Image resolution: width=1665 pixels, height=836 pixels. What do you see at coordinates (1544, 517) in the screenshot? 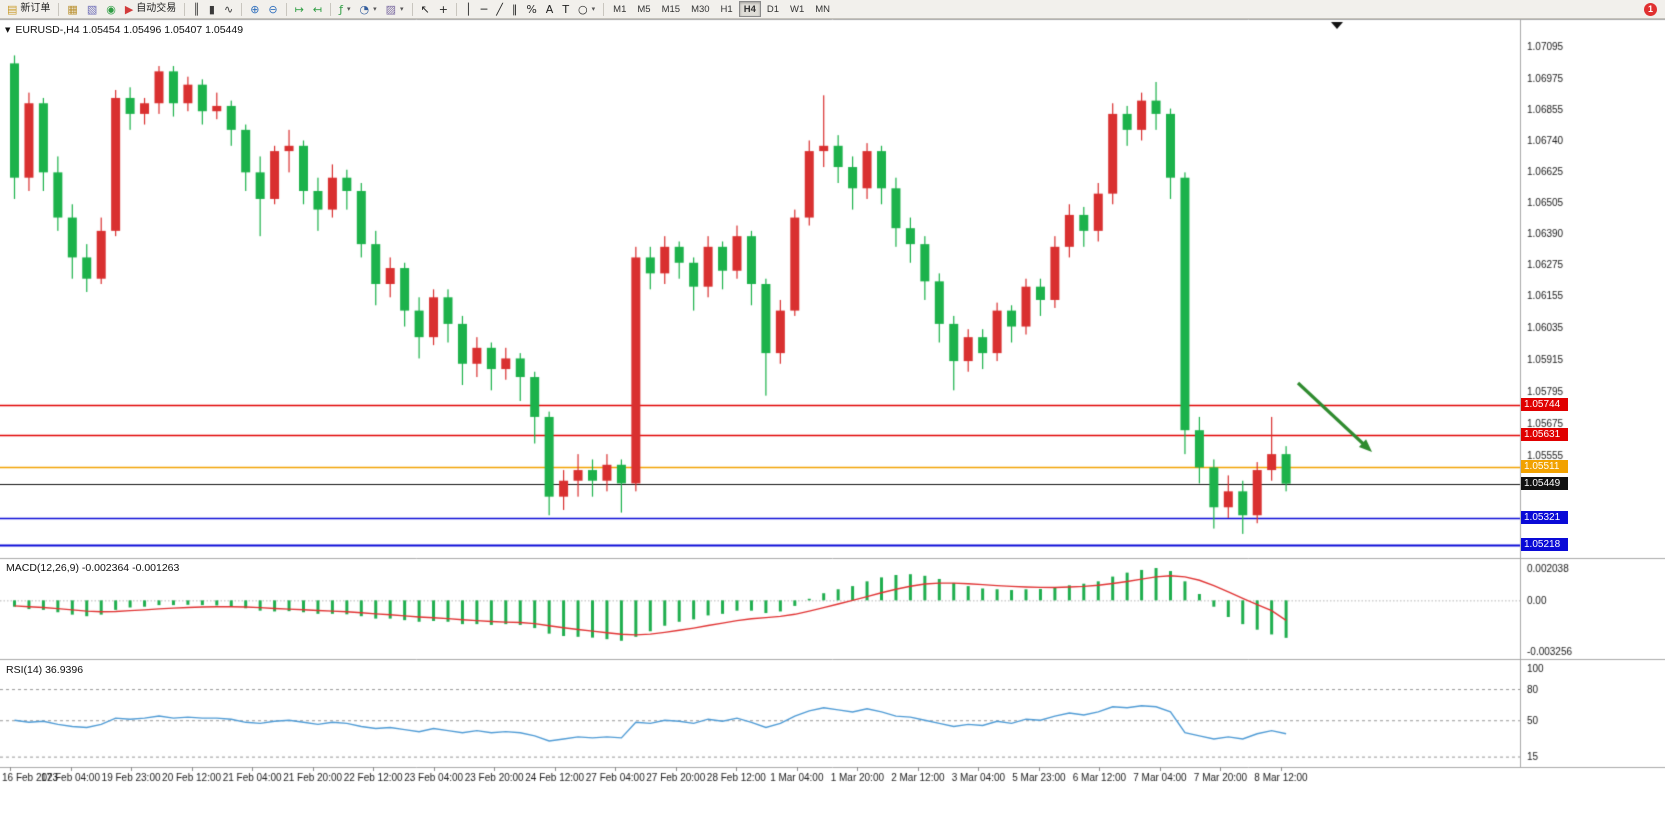
I see `price-level-badge-1.05321: 1.05321` at bounding box center [1544, 517].